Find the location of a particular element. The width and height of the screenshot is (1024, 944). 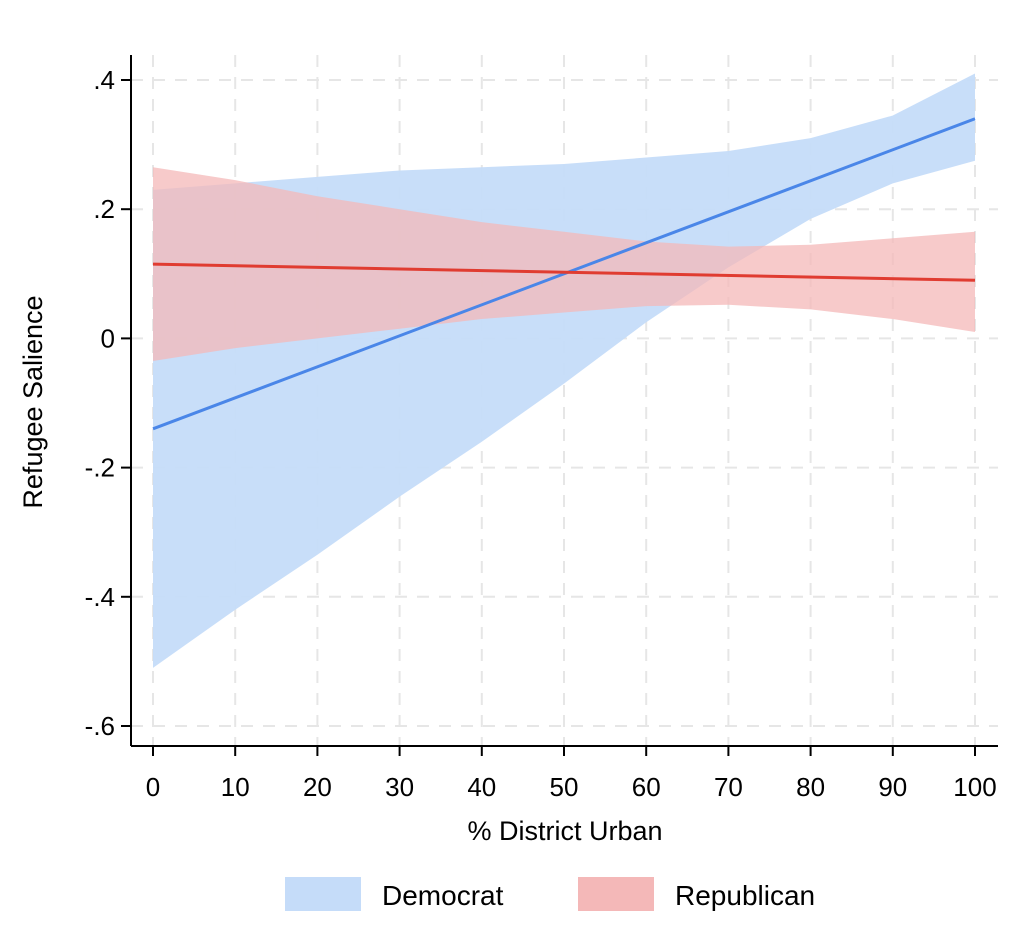

y-tick-label: -.4 is located at coordinates (100, 597).